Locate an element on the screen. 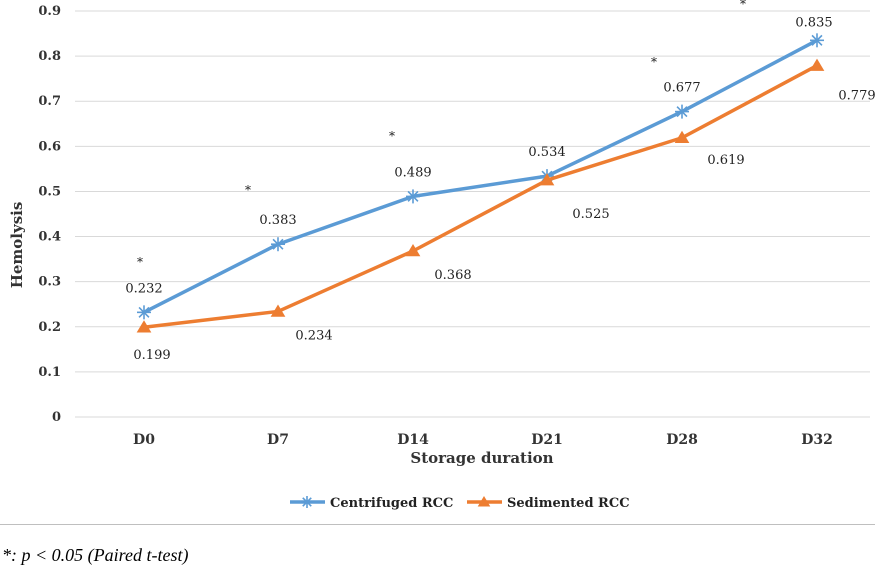  data-label: 0.619 is located at coordinates (725, 160).